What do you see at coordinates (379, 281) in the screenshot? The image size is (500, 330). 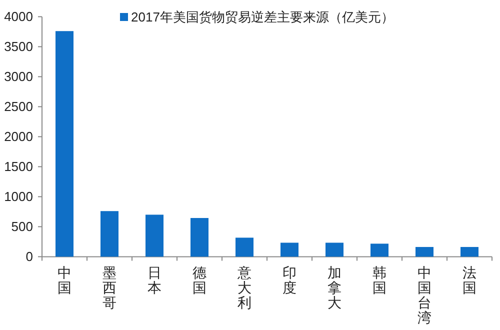 I see `x-tick-label: 韩国` at bounding box center [379, 281].